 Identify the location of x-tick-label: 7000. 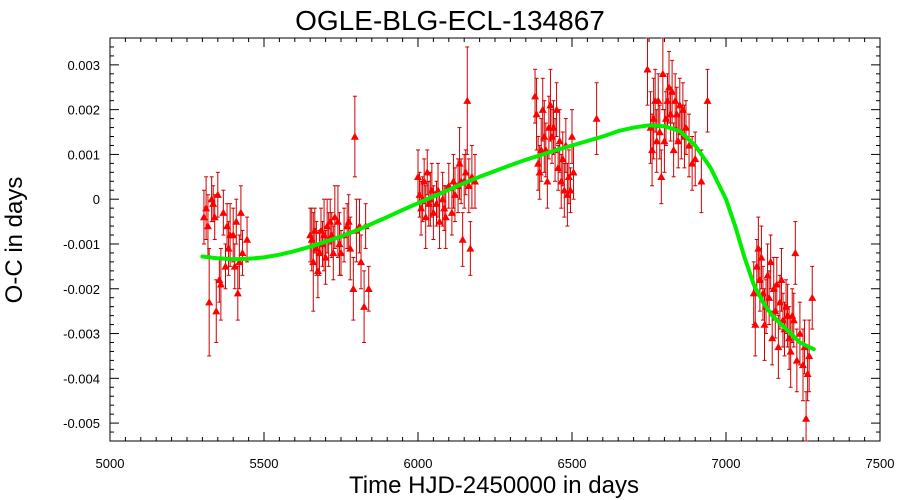
(726, 463).